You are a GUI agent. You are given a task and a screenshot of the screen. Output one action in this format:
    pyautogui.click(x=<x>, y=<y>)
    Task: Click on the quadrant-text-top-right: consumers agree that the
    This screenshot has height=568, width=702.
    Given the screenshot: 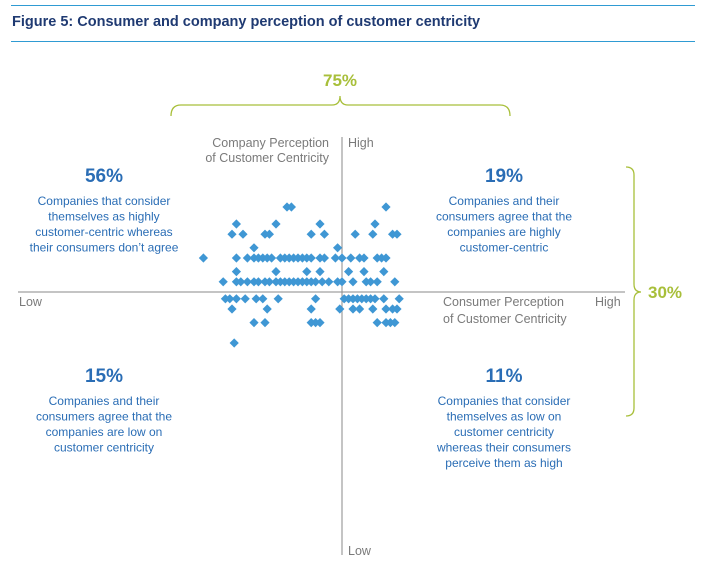 What is the action you would take?
    pyautogui.click(x=504, y=217)
    